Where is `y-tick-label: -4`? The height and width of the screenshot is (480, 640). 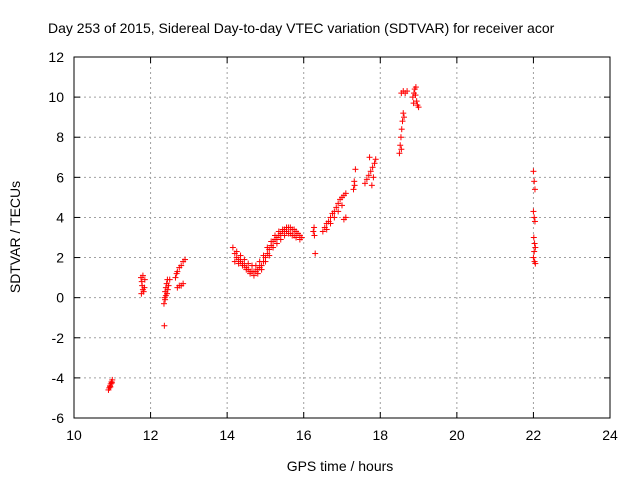
y-tick-label: -4 is located at coordinates (58, 378).